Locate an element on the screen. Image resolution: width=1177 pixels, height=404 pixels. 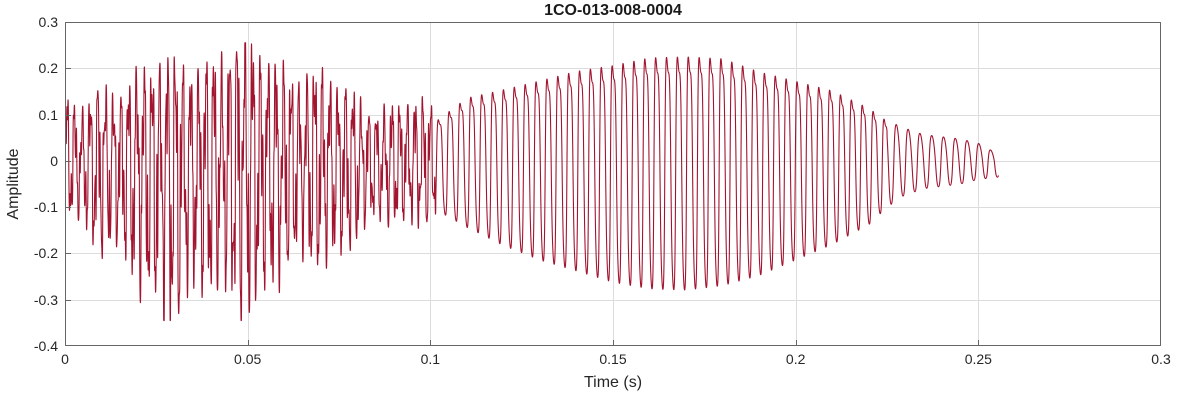
y-tick-label: 0.3 is located at coordinates (48, 22).